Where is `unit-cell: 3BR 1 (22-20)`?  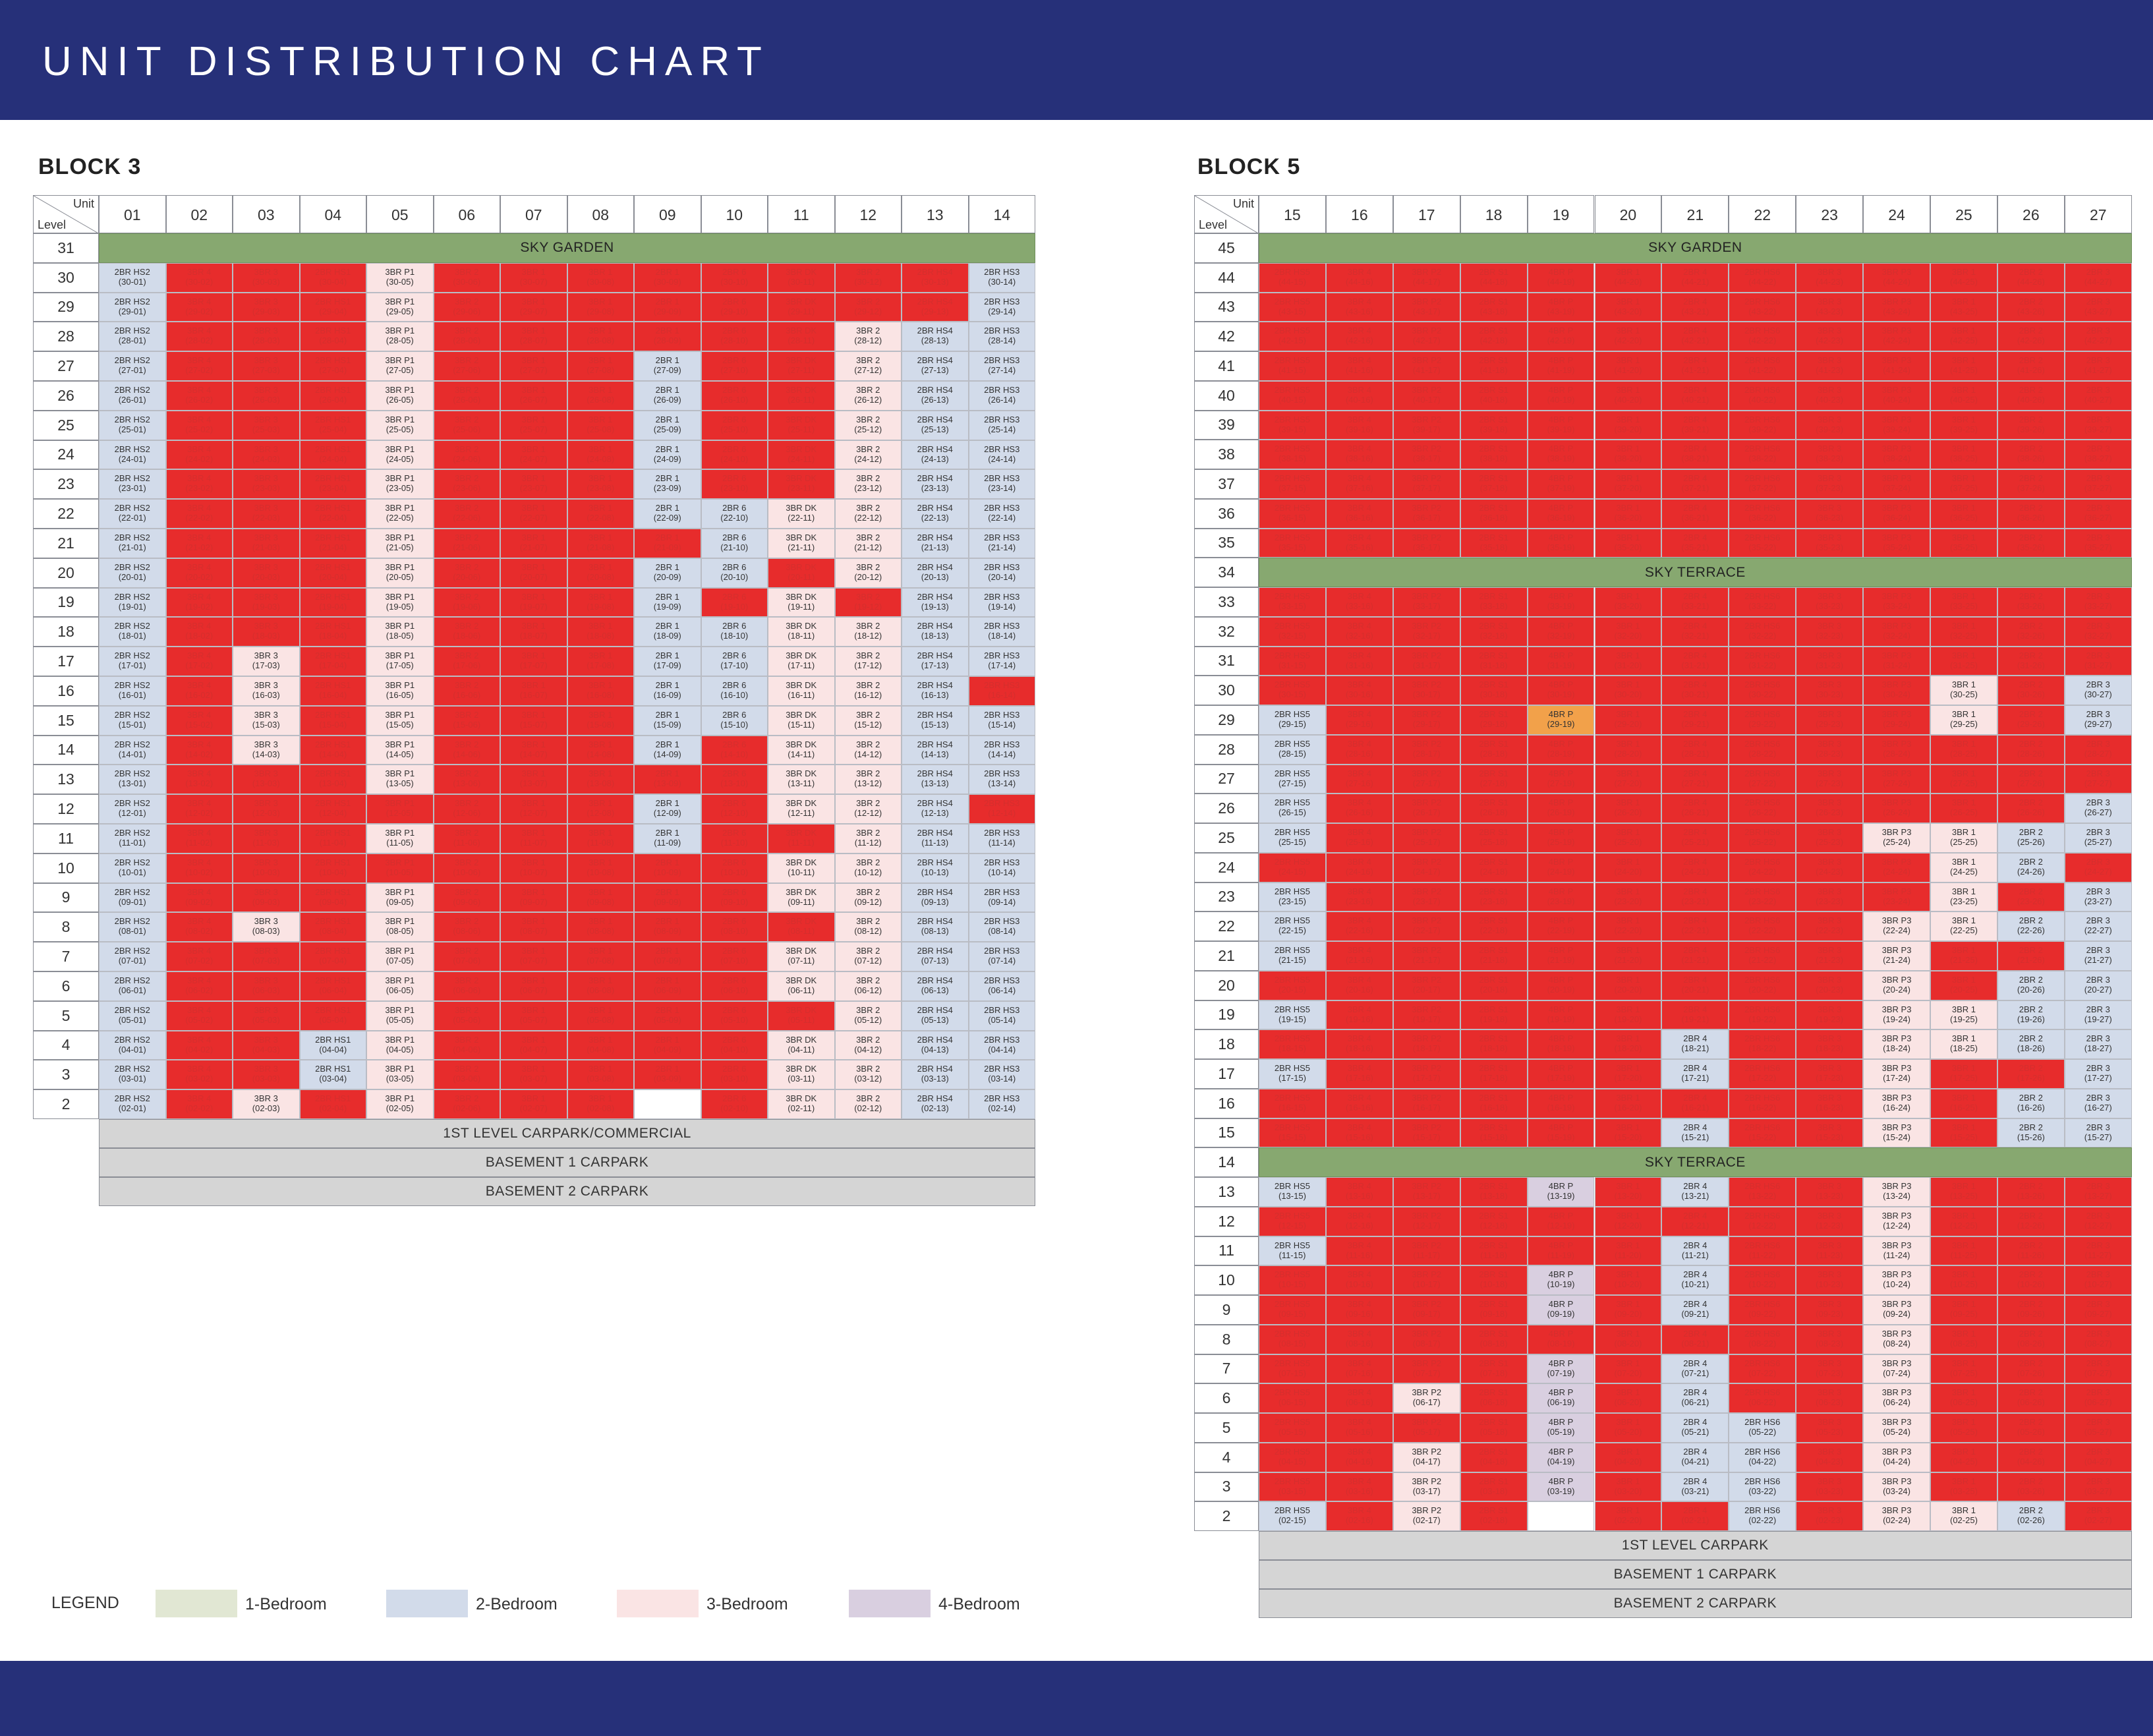 unit-cell: 3BR 1 (22-20) is located at coordinates (1628, 926).